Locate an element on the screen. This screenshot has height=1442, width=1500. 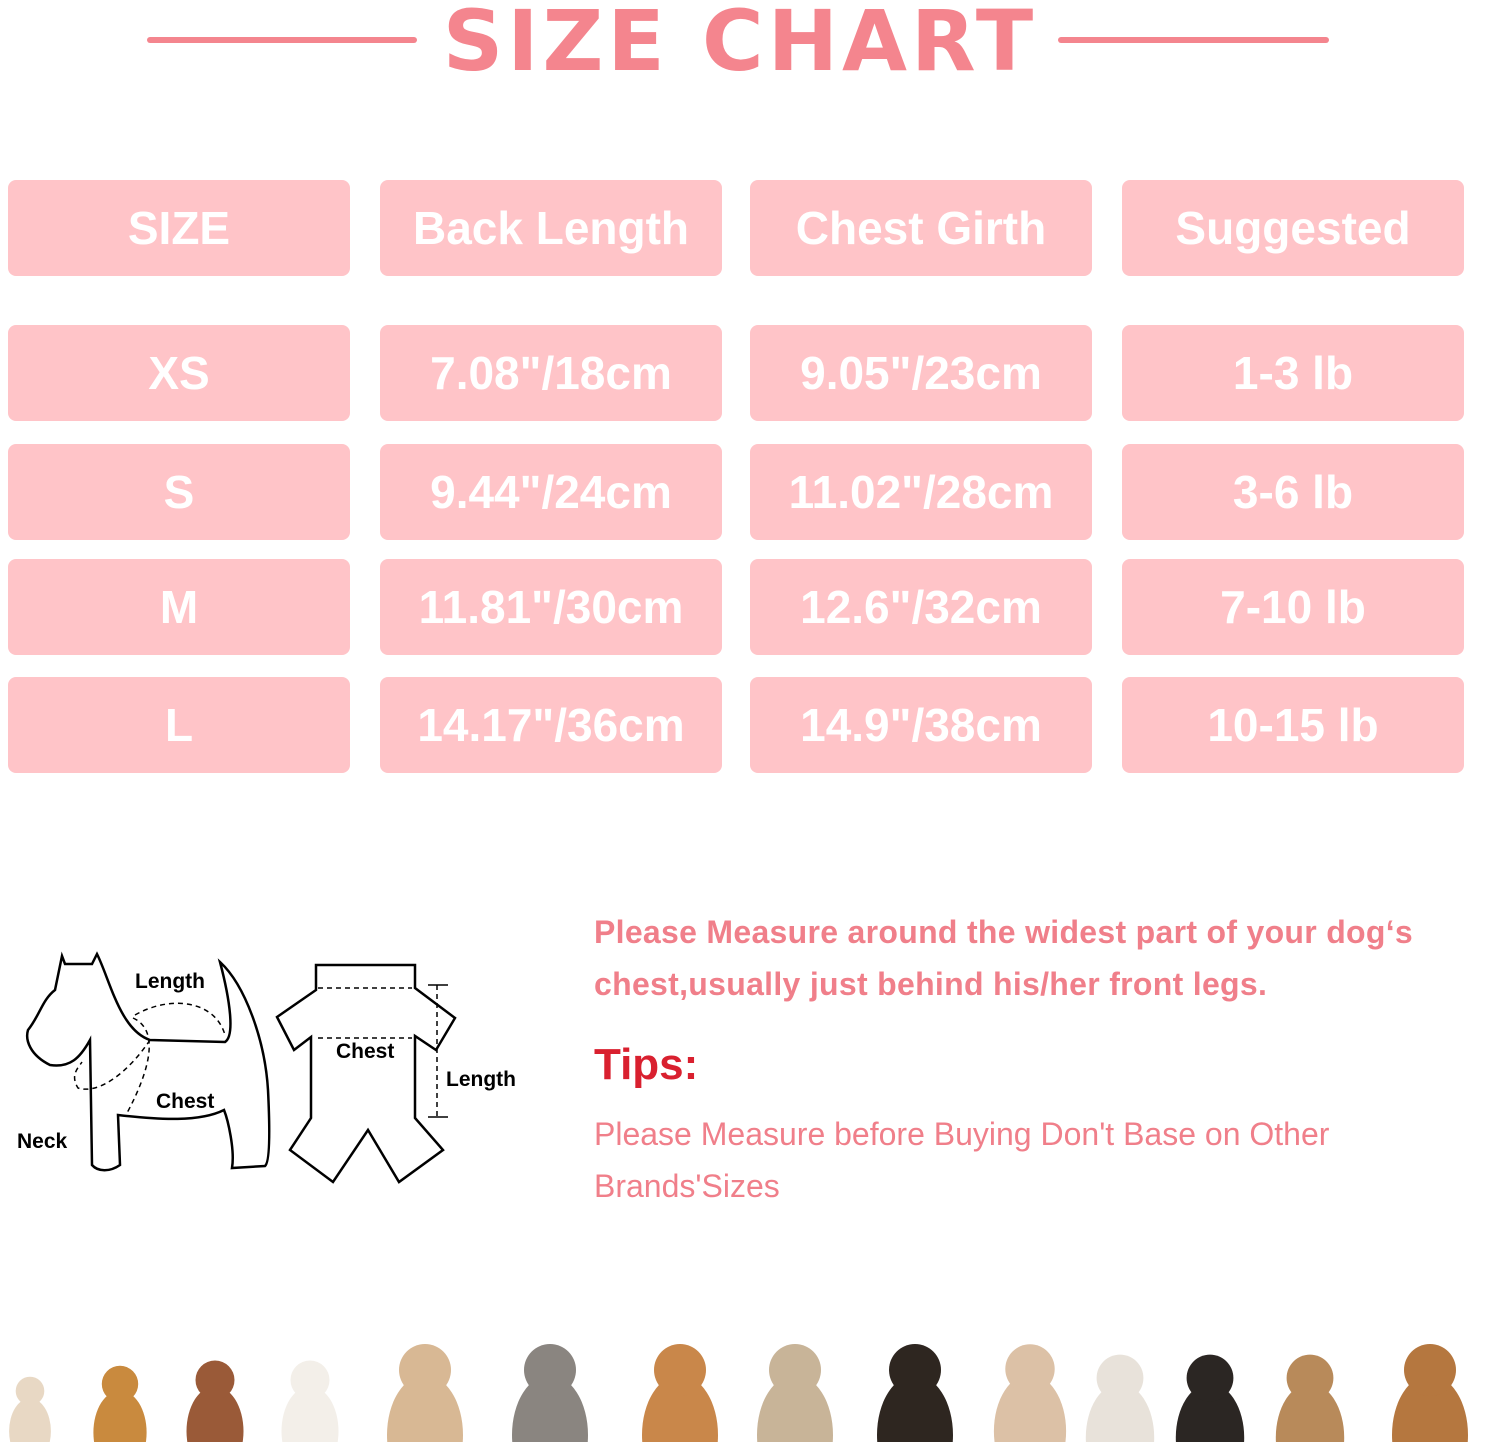
column-header: SIZE is located at coordinates (179, 228).